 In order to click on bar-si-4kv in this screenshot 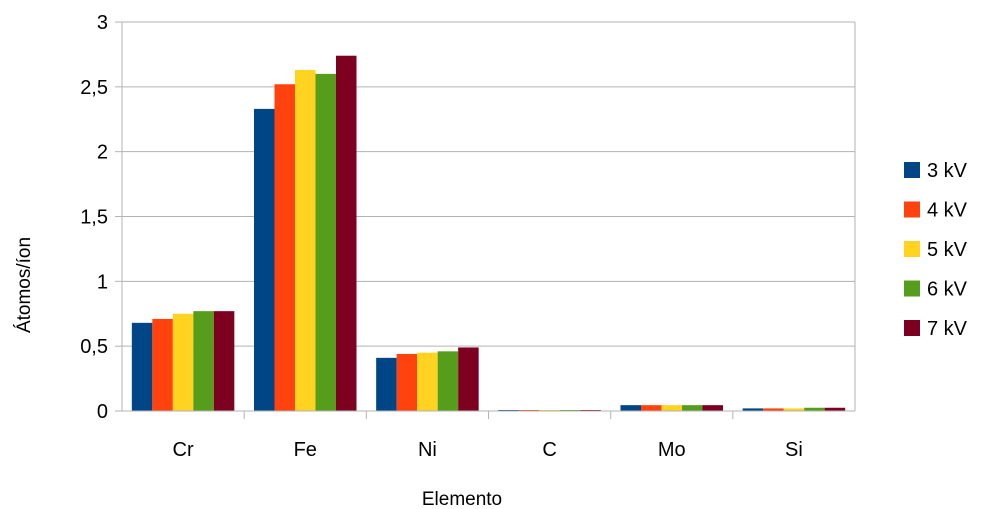, I will do `click(773, 409)`.